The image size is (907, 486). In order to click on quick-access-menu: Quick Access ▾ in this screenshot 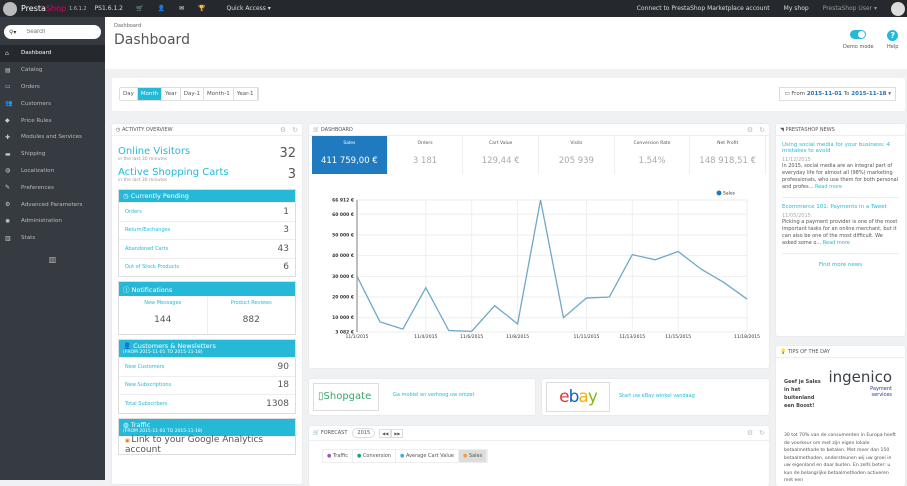, I will do `click(248, 8)`.